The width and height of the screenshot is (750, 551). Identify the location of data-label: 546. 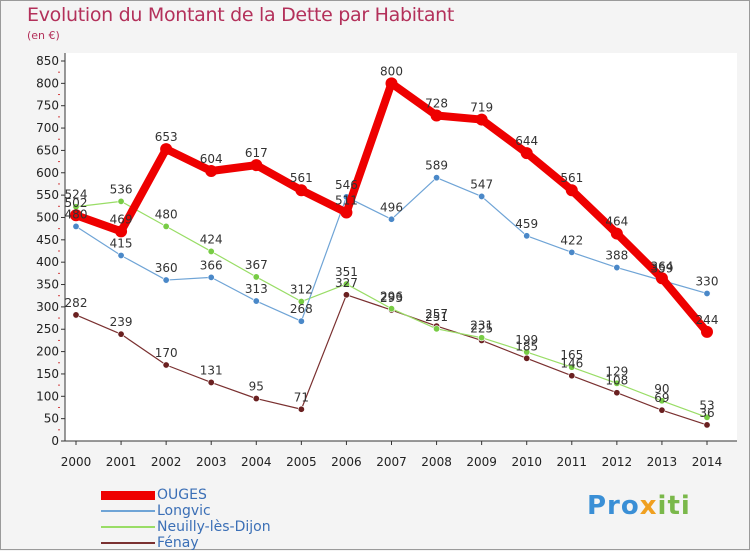
(346, 185).